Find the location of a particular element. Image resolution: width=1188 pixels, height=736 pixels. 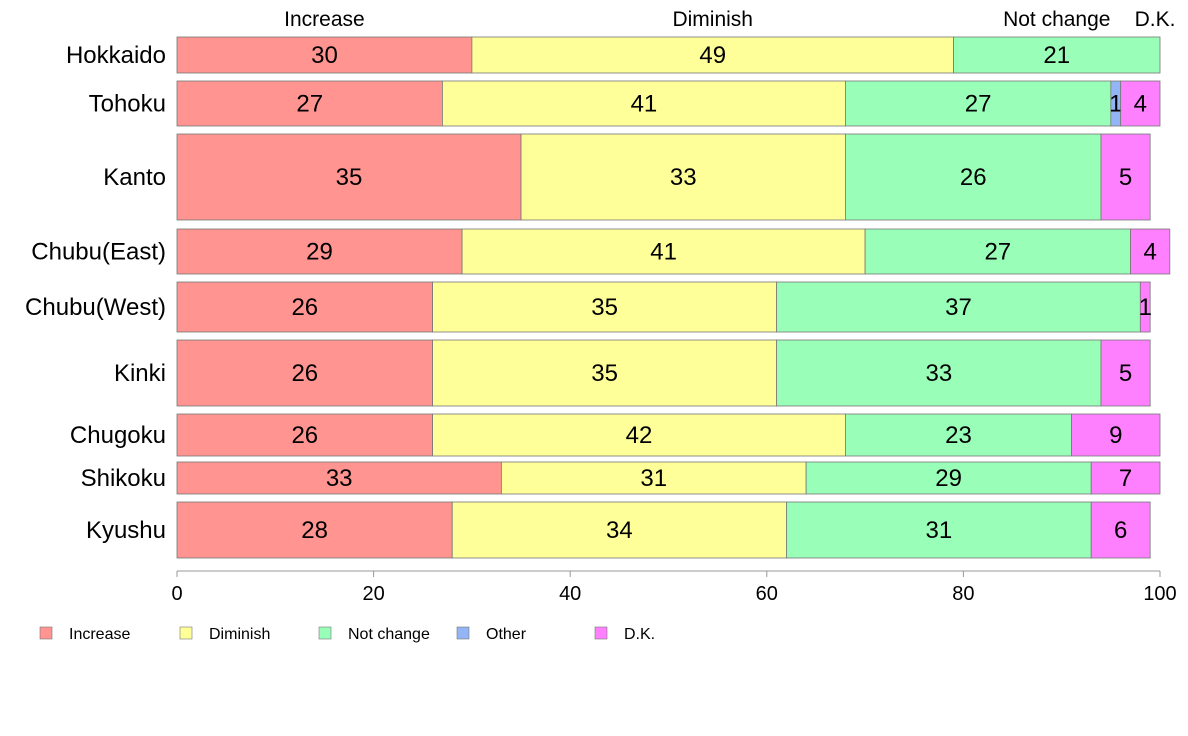

value-label-kinki-not-change: 33 is located at coordinates (938, 373).